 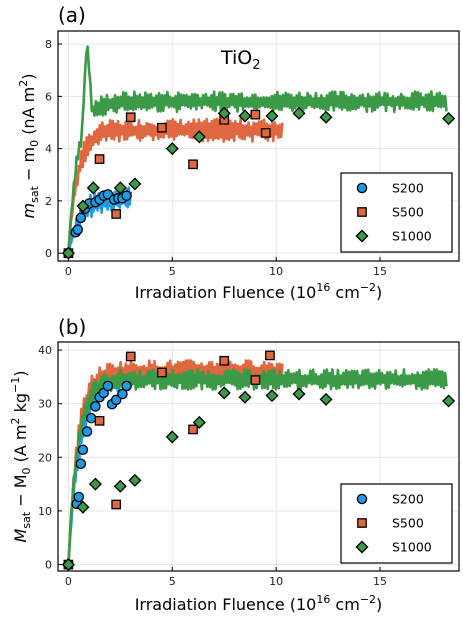 What do you see at coordinates (48, 201) in the screenshot?
I see `y-tick-label: 2` at bounding box center [48, 201].